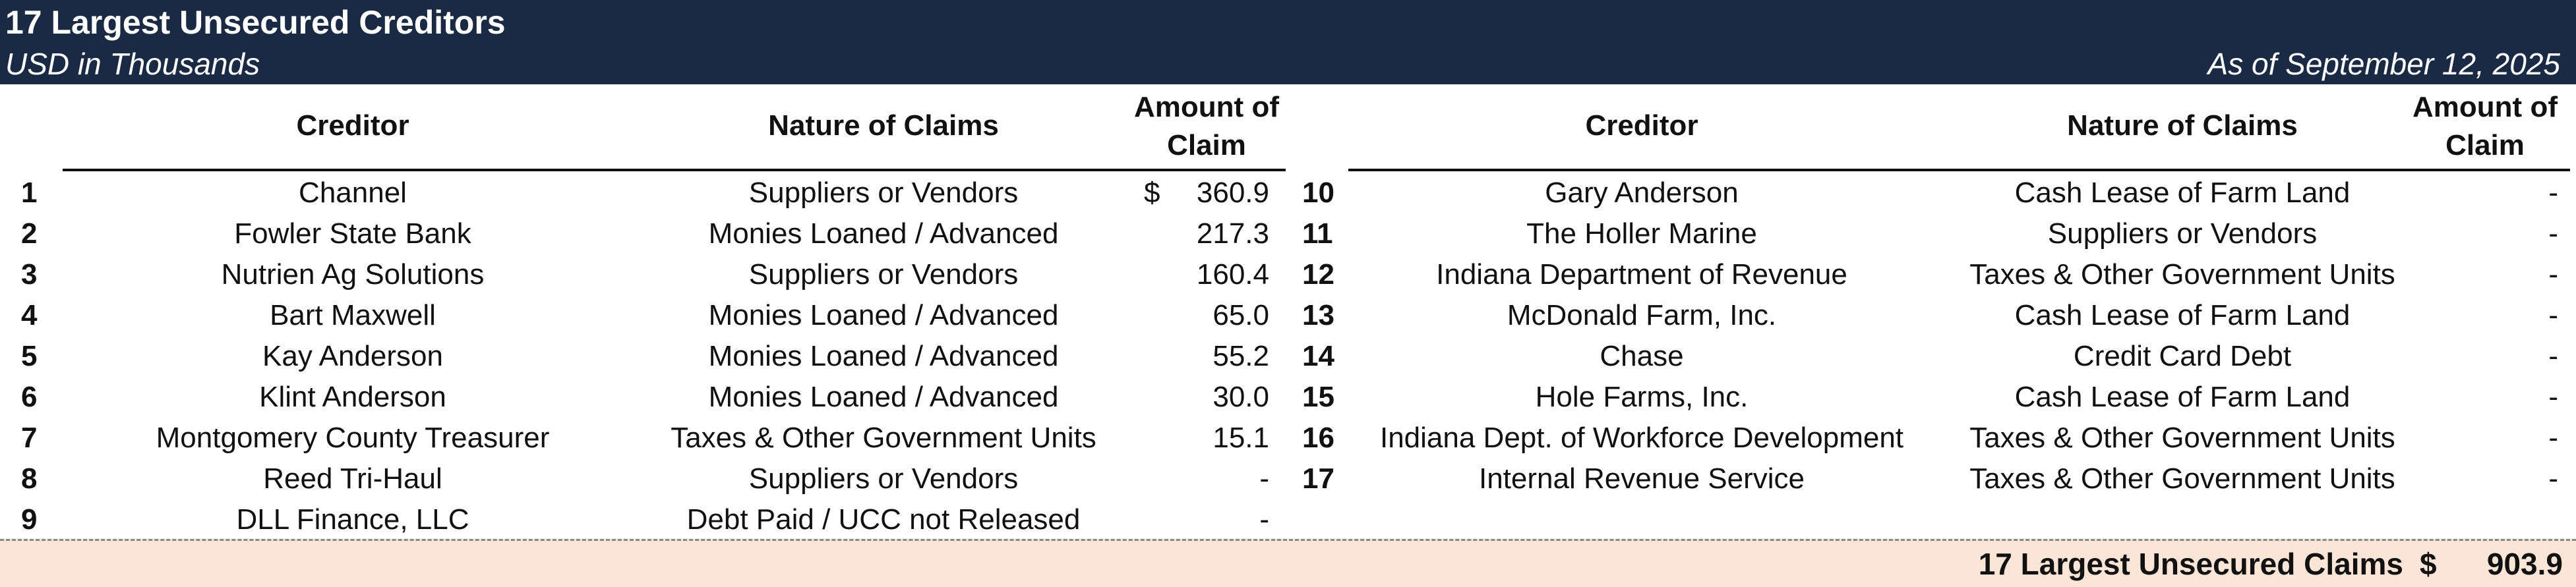  I want to click on total-currency-symbol: $, so click(2428, 564).